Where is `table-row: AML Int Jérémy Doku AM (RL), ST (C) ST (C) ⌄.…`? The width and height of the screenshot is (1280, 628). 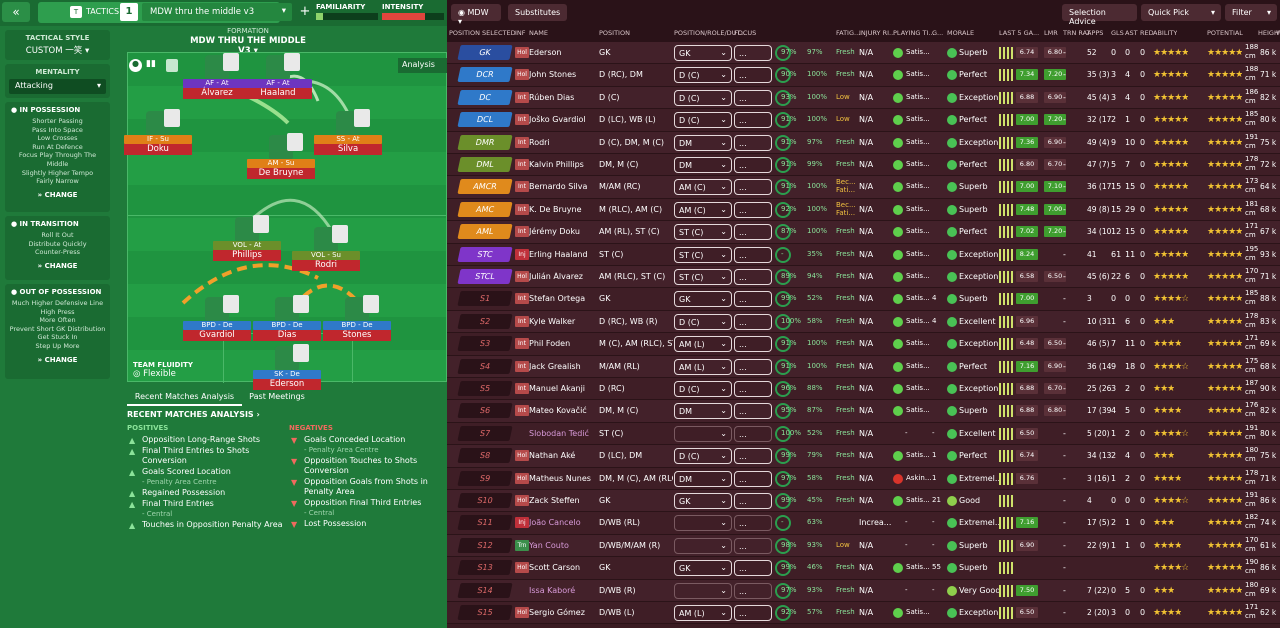
table-row: AML Int Jérémy Doku AM (RL), ST (C) ST (C) ⌄.… is located at coordinates (863, 232).